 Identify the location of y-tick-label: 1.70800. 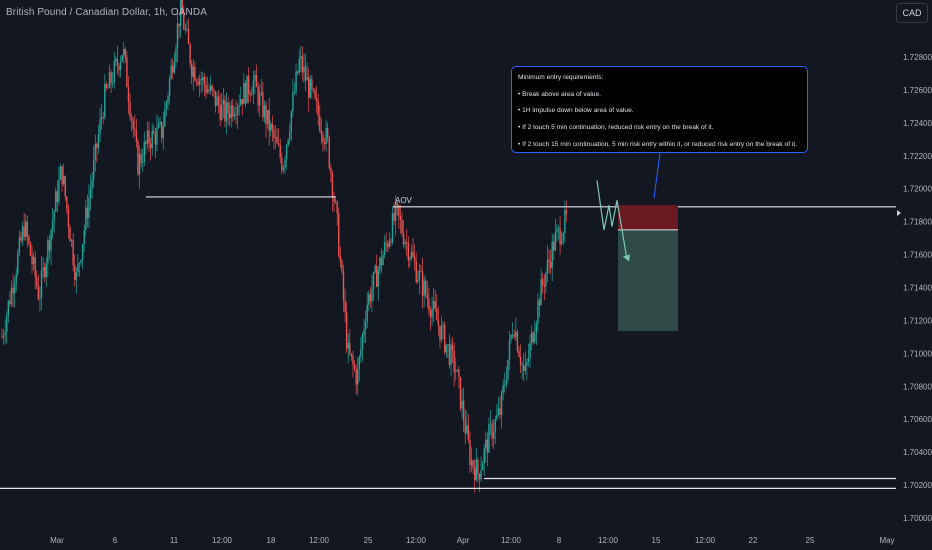
(917, 386).